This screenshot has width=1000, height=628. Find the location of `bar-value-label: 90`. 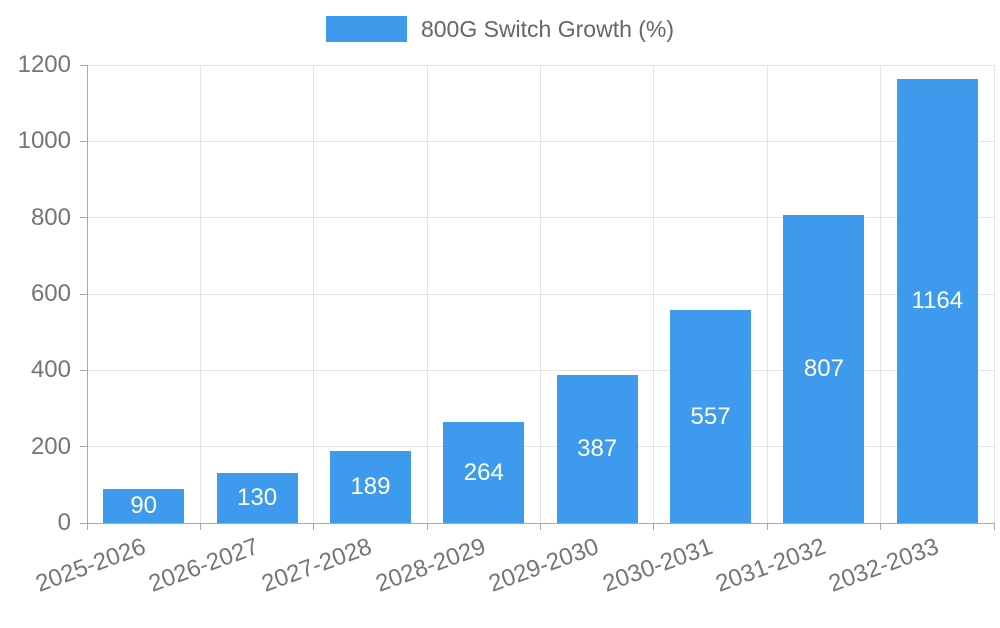

bar-value-label: 90 is located at coordinates (144, 505).